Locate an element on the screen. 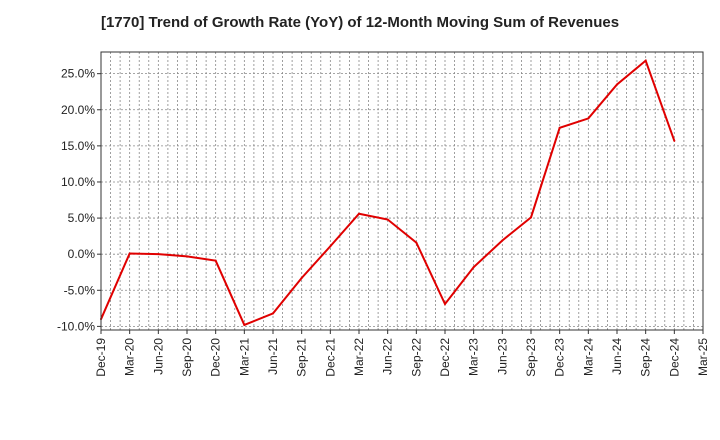  x-tick-label: Dec-23 is located at coordinates (560, 357).